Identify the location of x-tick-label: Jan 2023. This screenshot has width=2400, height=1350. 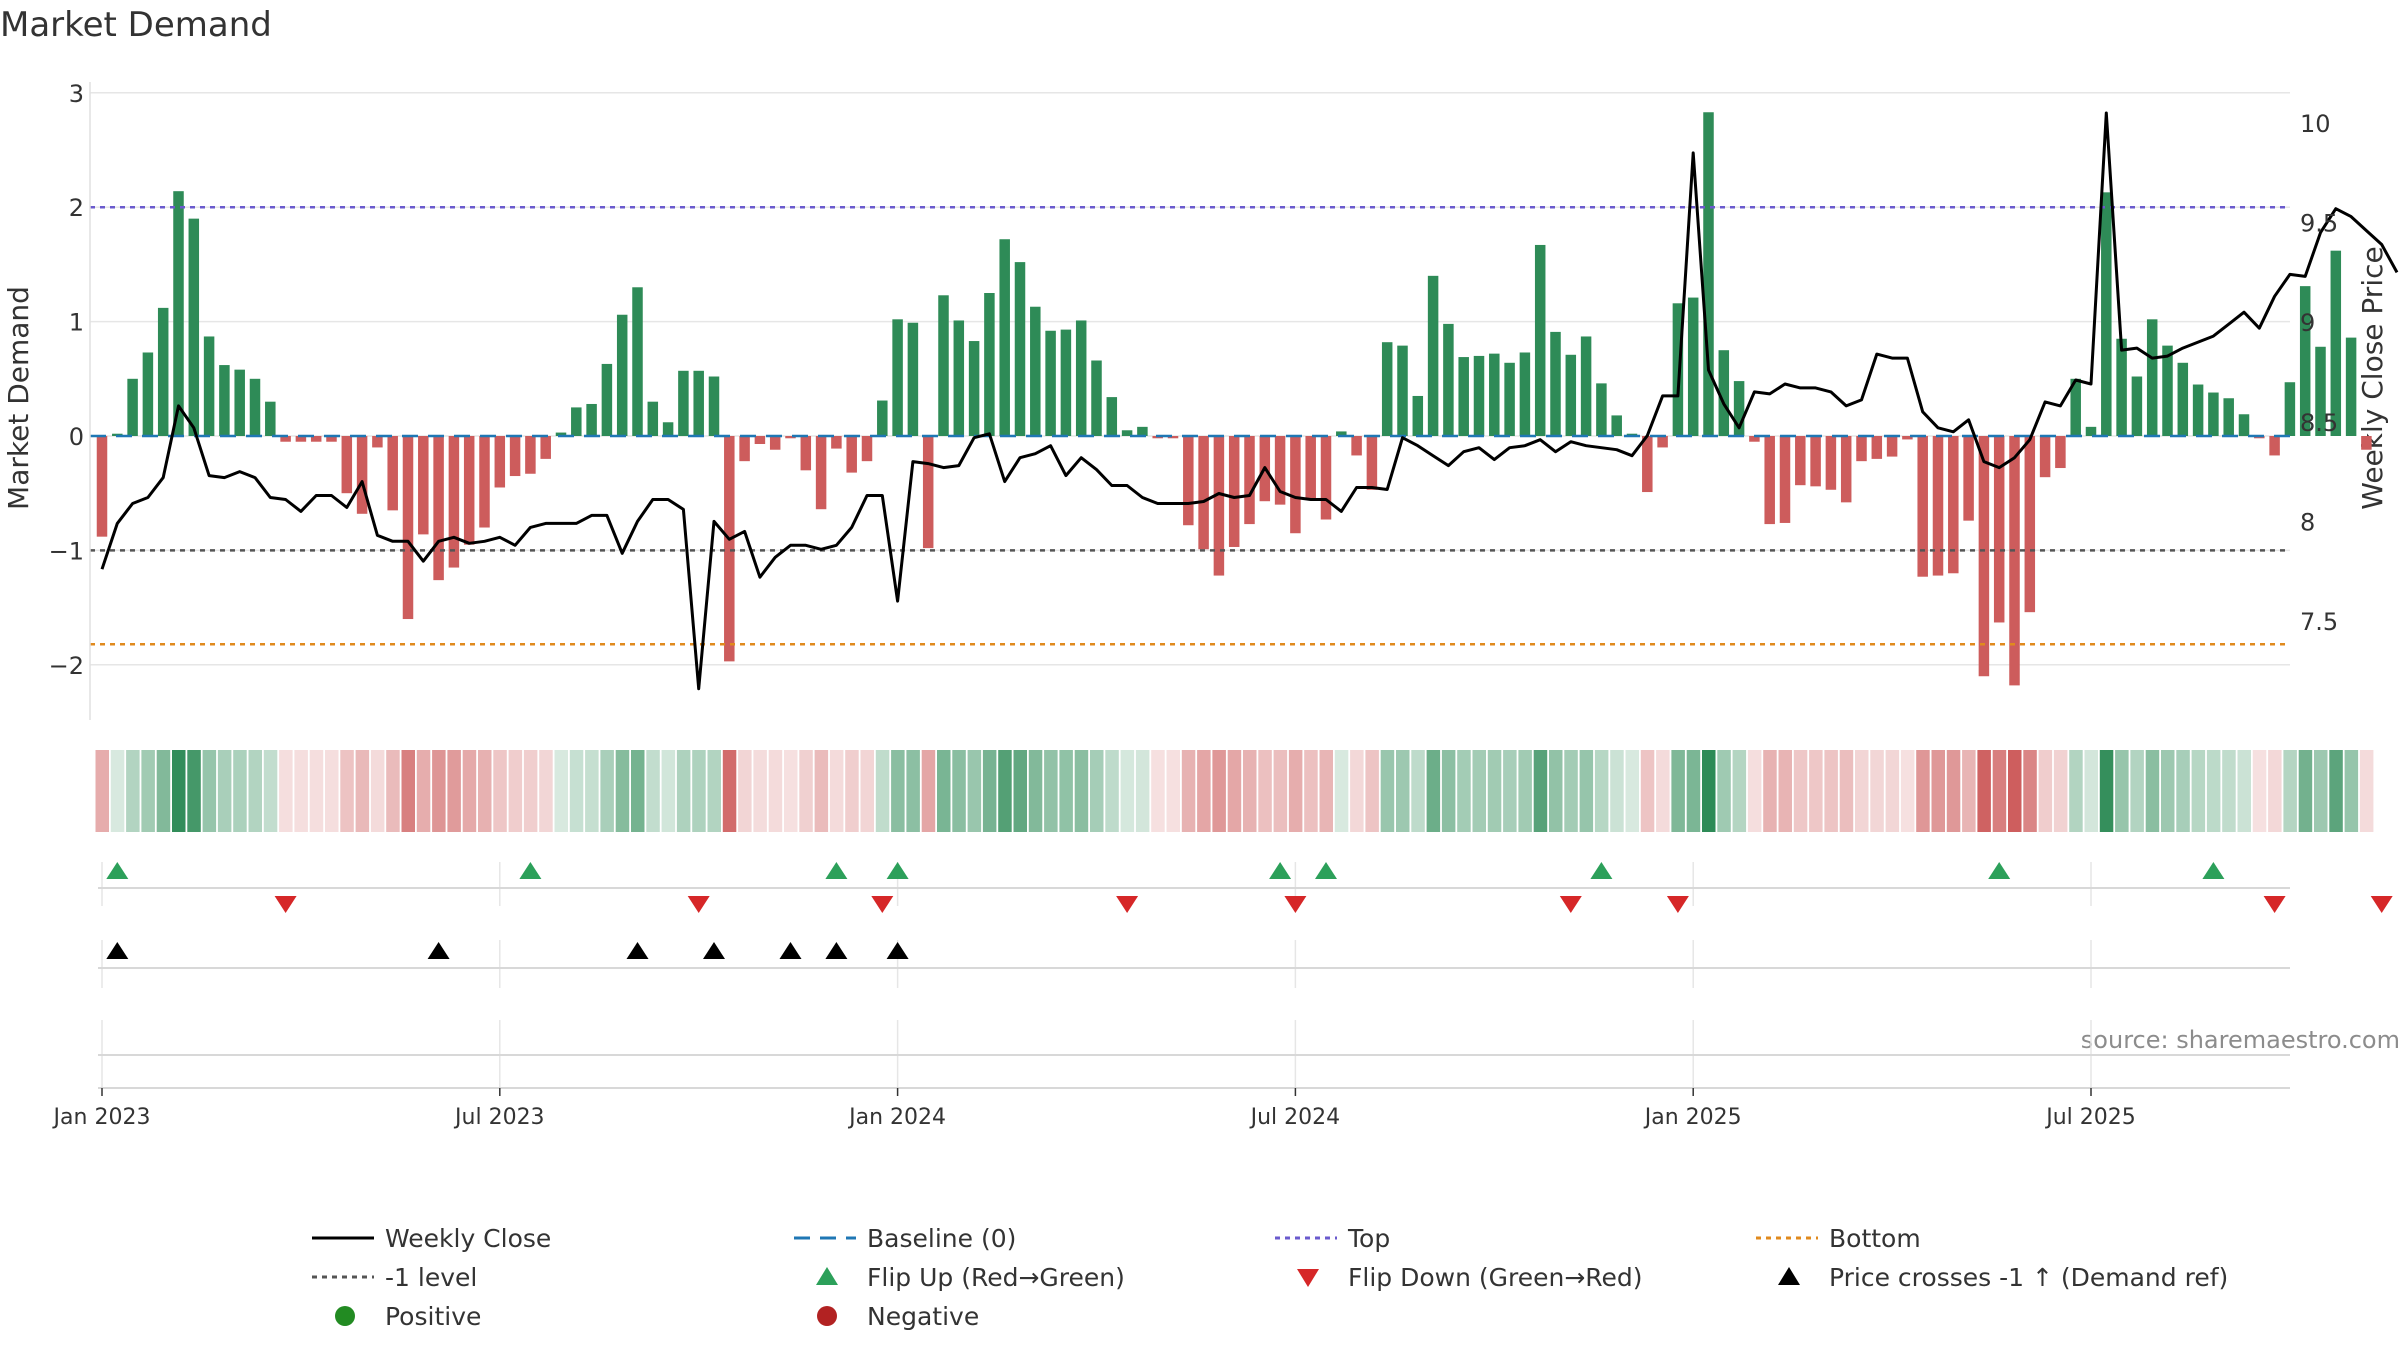
(101, 1117).